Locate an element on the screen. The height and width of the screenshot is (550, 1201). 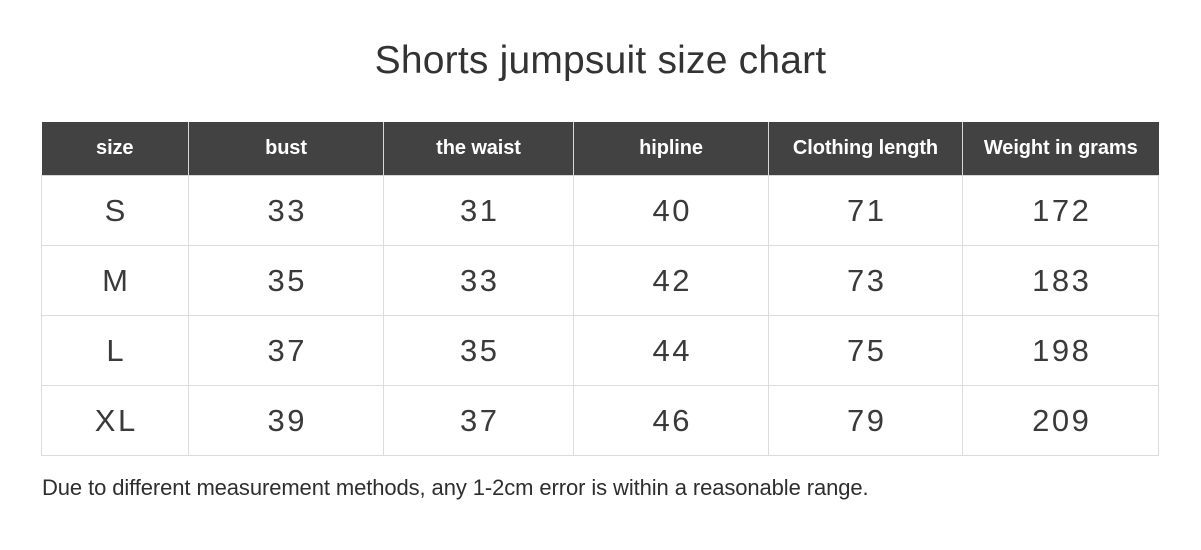
cell-bust: 35 is located at coordinates (286, 280).